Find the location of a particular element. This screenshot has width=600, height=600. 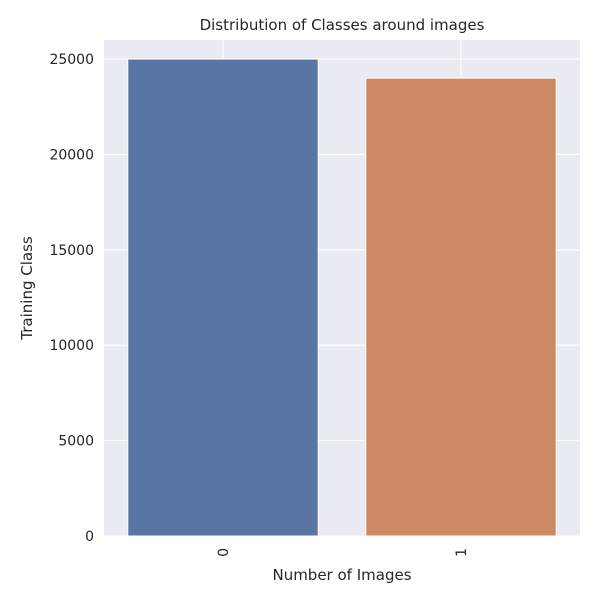

x-tick-label: 0 is located at coordinates (224, 552).